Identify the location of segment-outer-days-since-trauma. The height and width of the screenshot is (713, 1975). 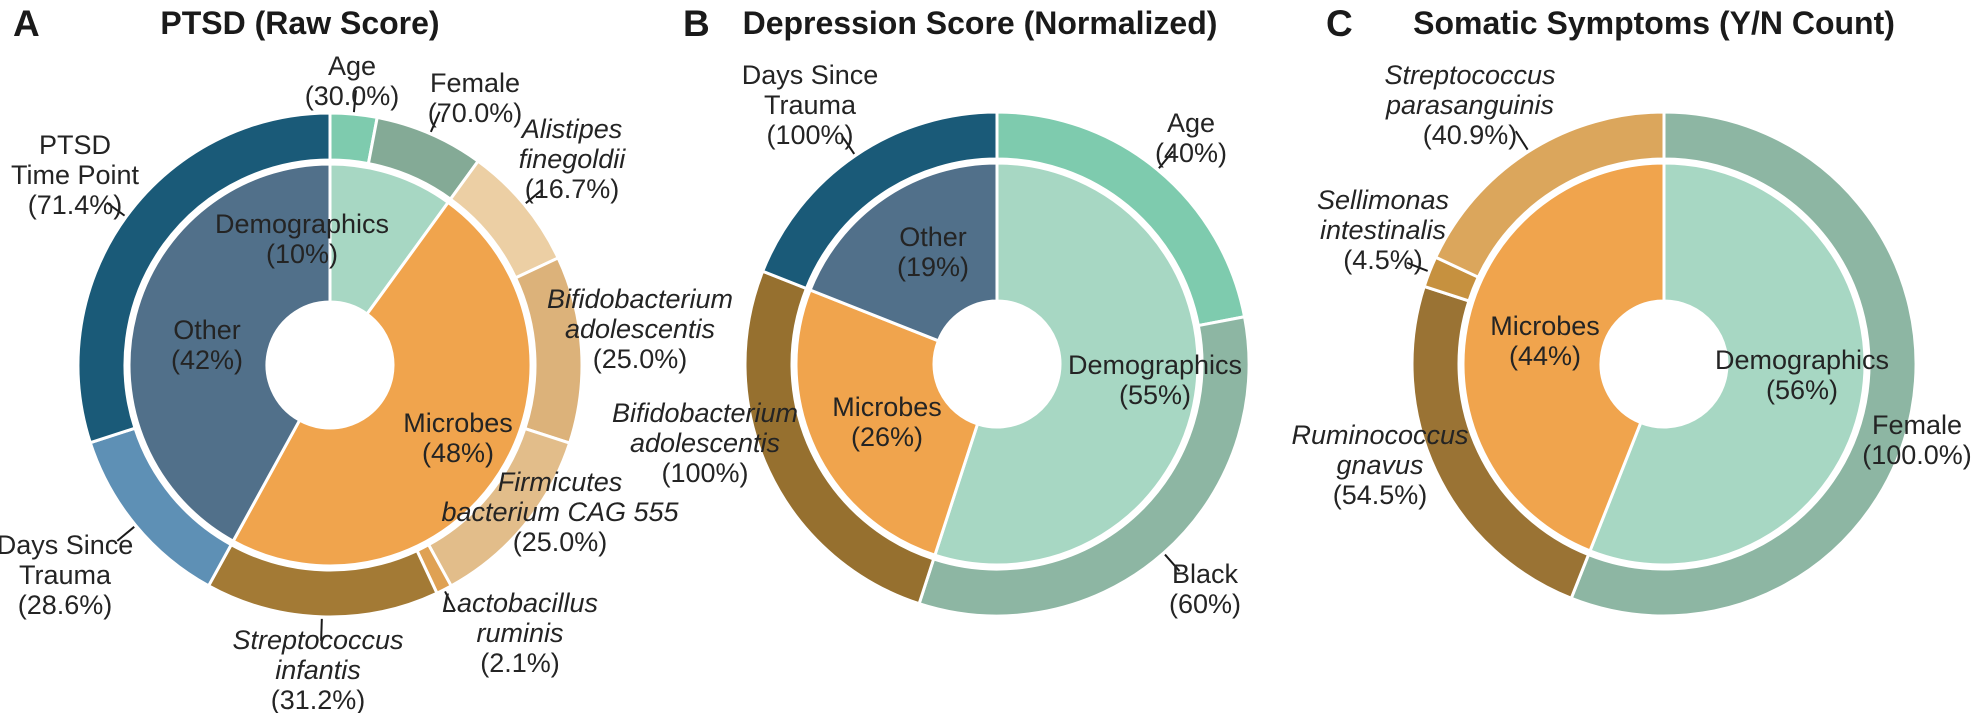
(880, 200).